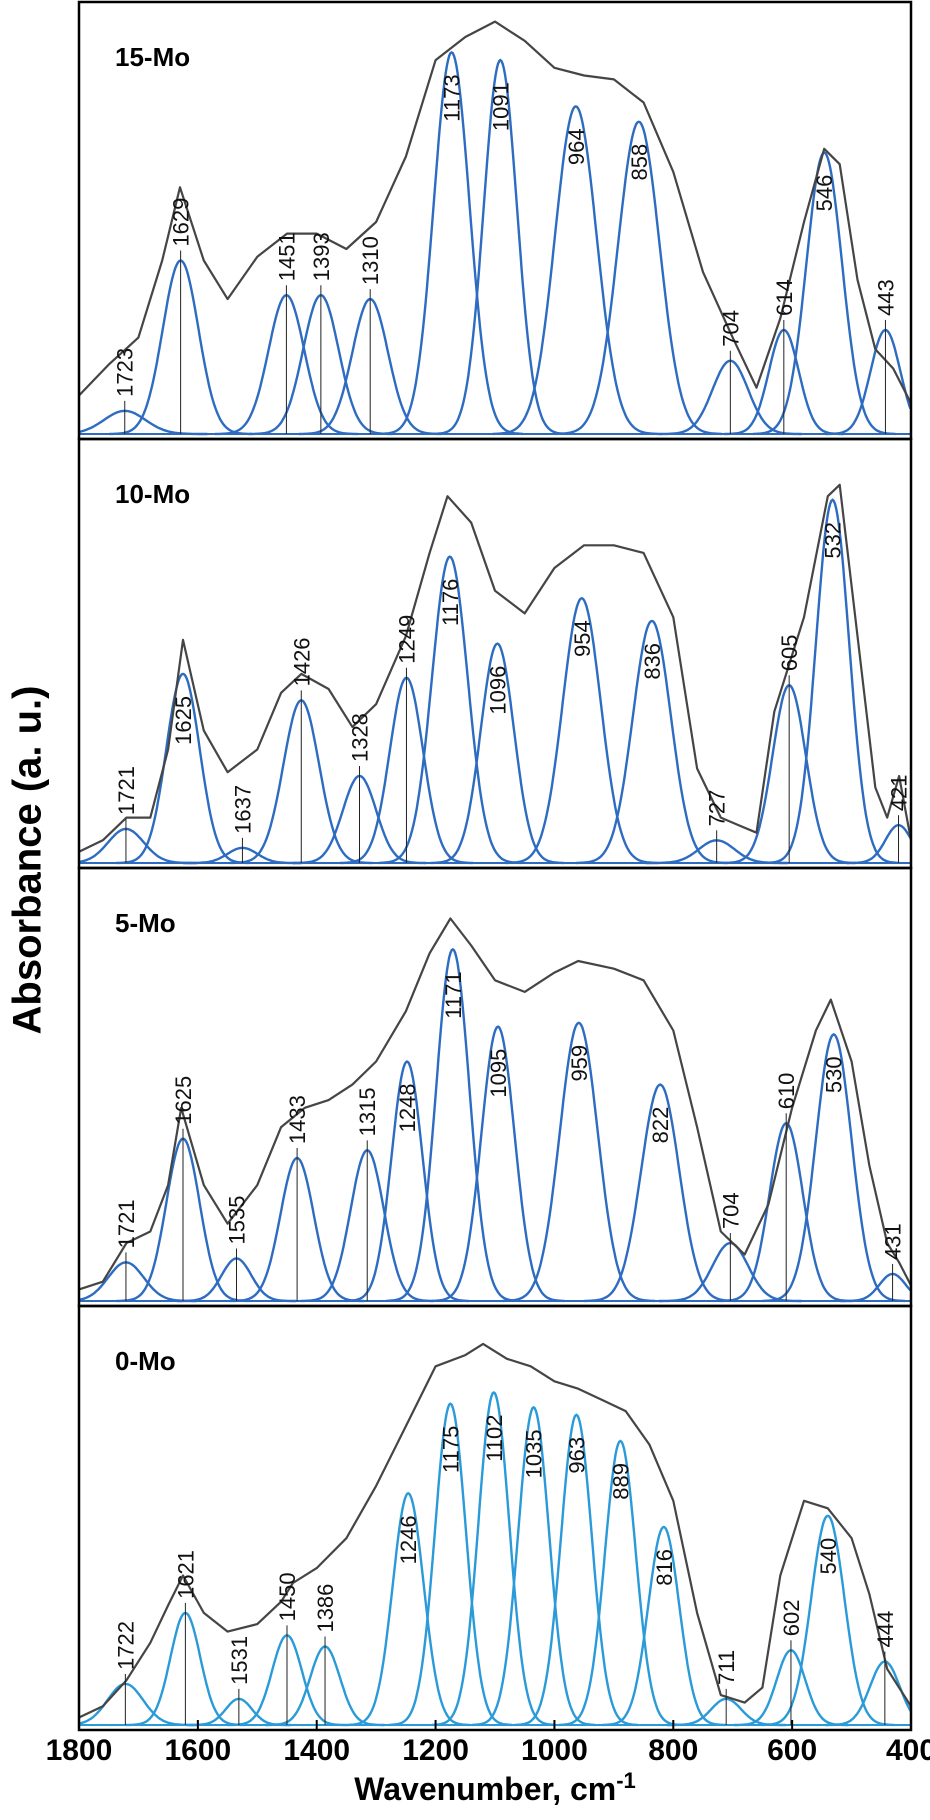  I want to click on x-tick-label: 1200, so click(435, 1750).